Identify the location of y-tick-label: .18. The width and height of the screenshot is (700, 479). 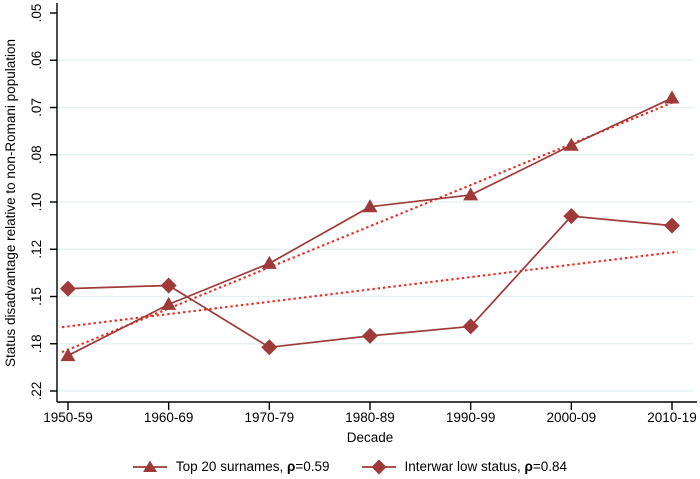
(36, 343).